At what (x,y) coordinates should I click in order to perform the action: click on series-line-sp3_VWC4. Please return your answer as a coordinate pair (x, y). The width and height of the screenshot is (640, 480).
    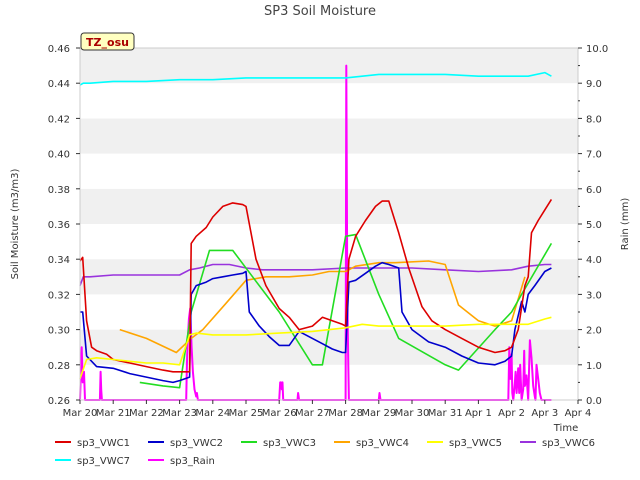
    Looking at the image, I should click on (322, 307).